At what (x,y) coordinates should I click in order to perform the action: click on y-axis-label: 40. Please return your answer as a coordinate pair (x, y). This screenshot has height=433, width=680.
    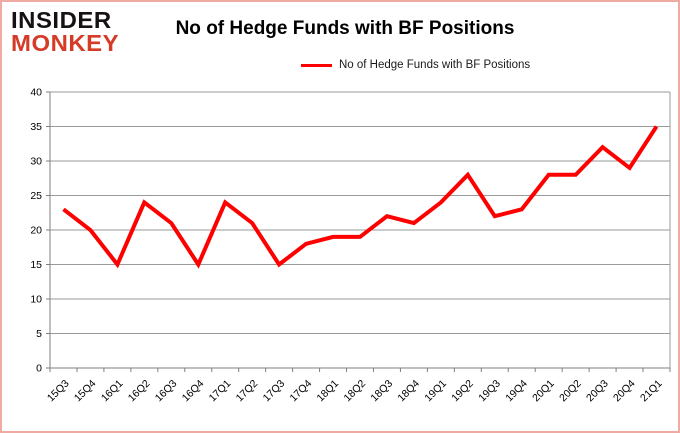
    Looking at the image, I should click on (36, 93).